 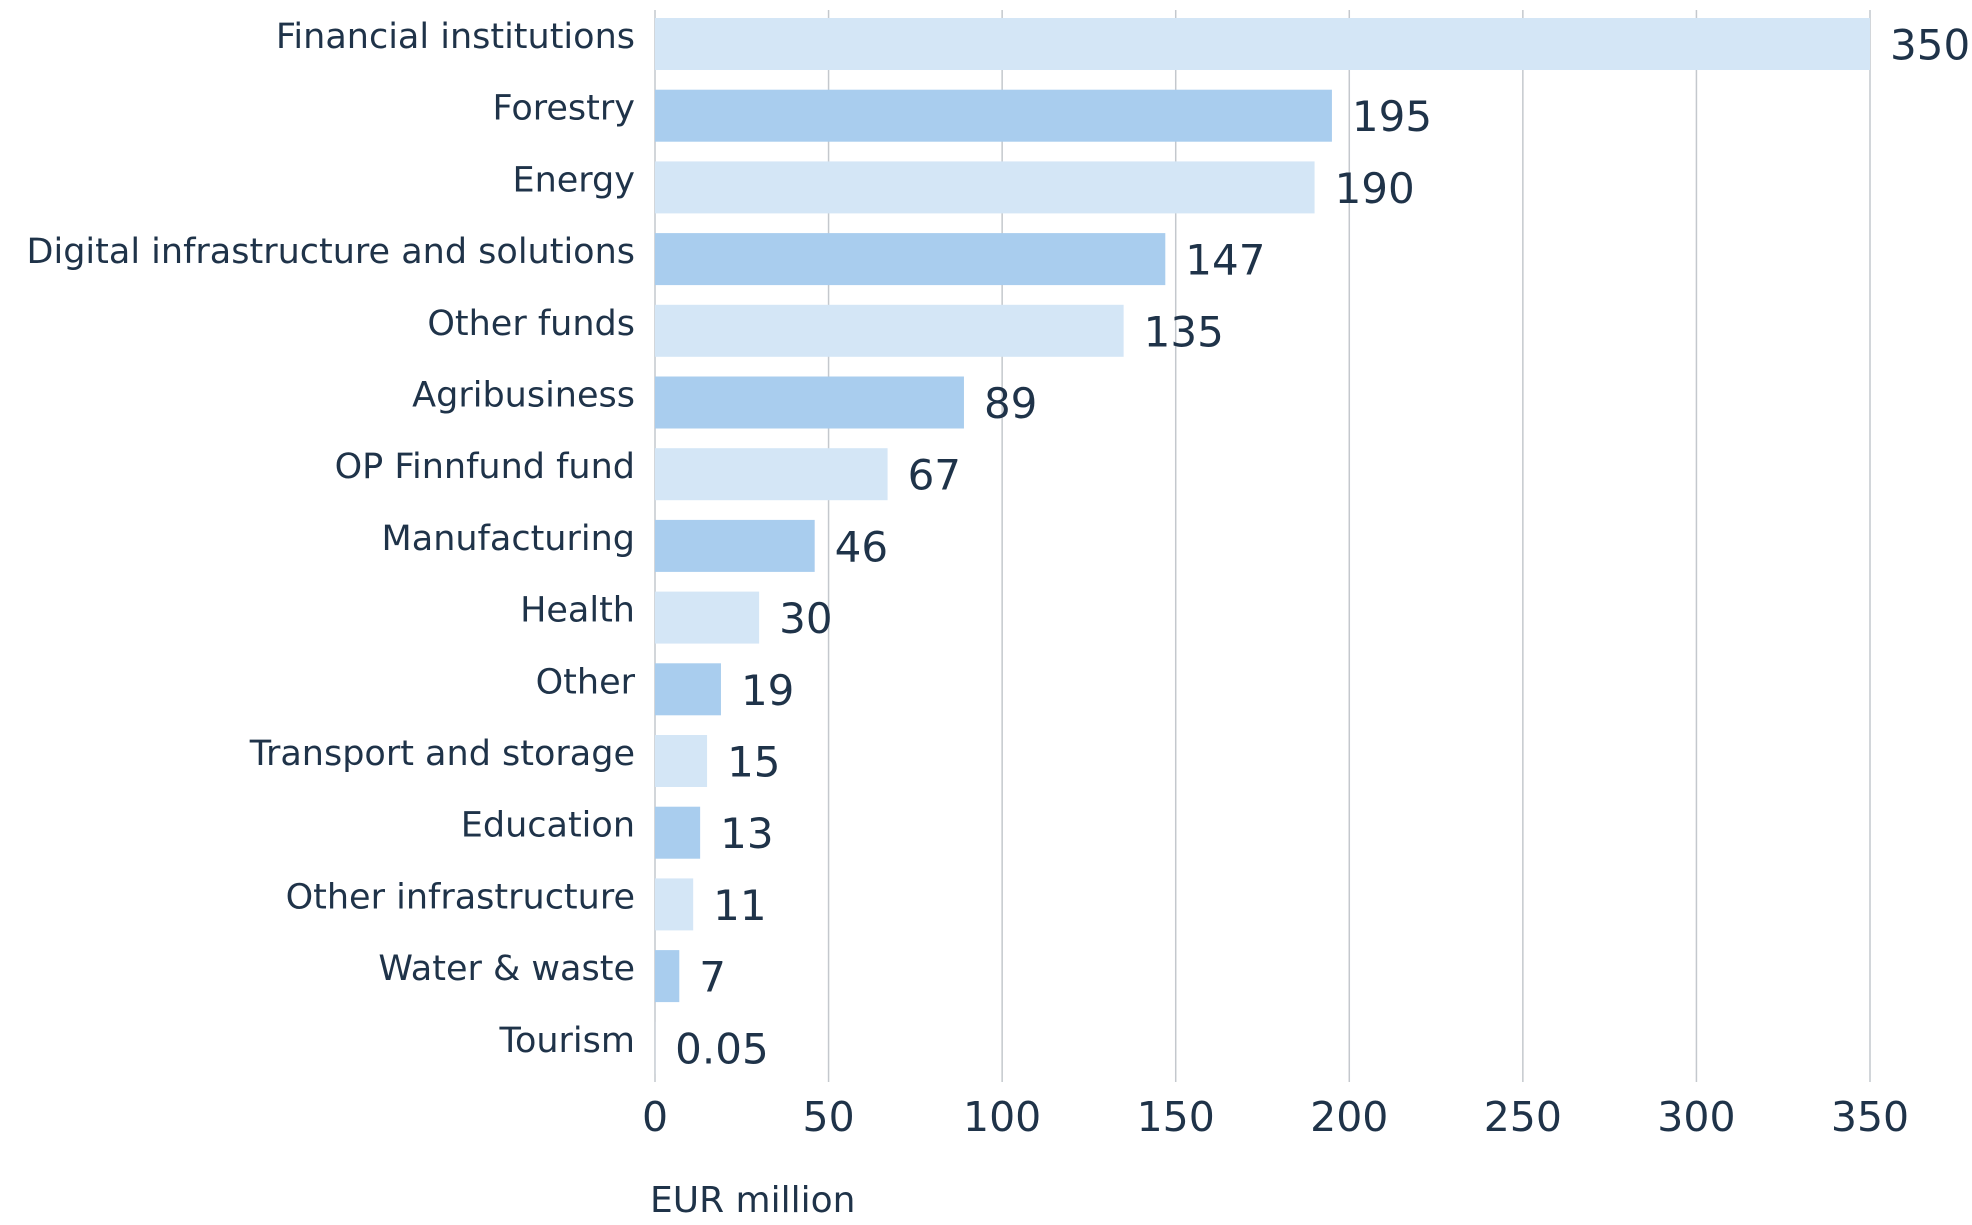 What do you see at coordinates (331, 252) in the screenshot?
I see `category-label: Digital infrastructure and solutions` at bounding box center [331, 252].